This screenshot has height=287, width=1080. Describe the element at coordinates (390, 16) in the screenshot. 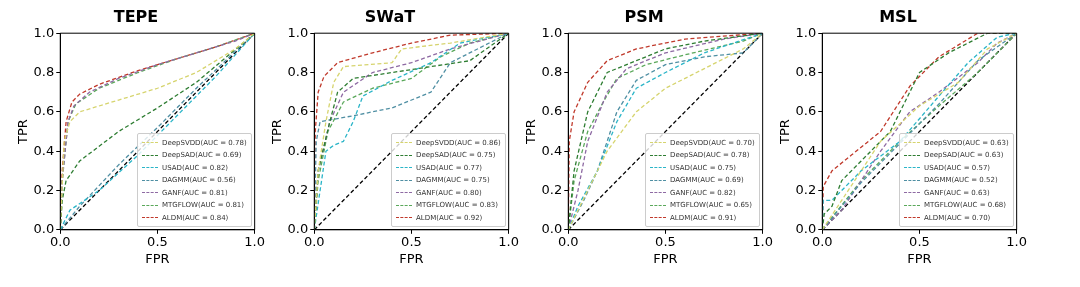

I see `chart-title: SWaT` at that location.